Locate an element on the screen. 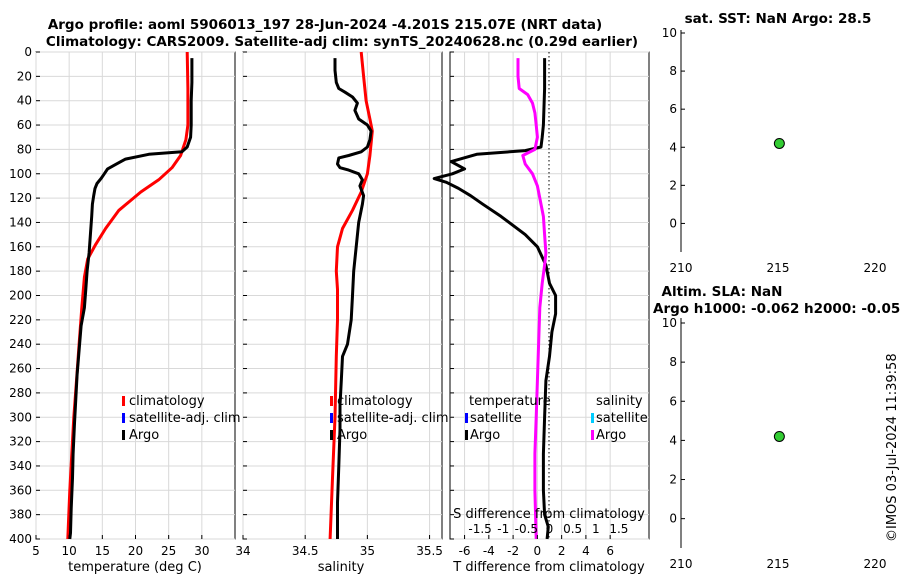 This screenshot has width=900, height=580. y-tick-label: 240 is located at coordinates (20, 344).